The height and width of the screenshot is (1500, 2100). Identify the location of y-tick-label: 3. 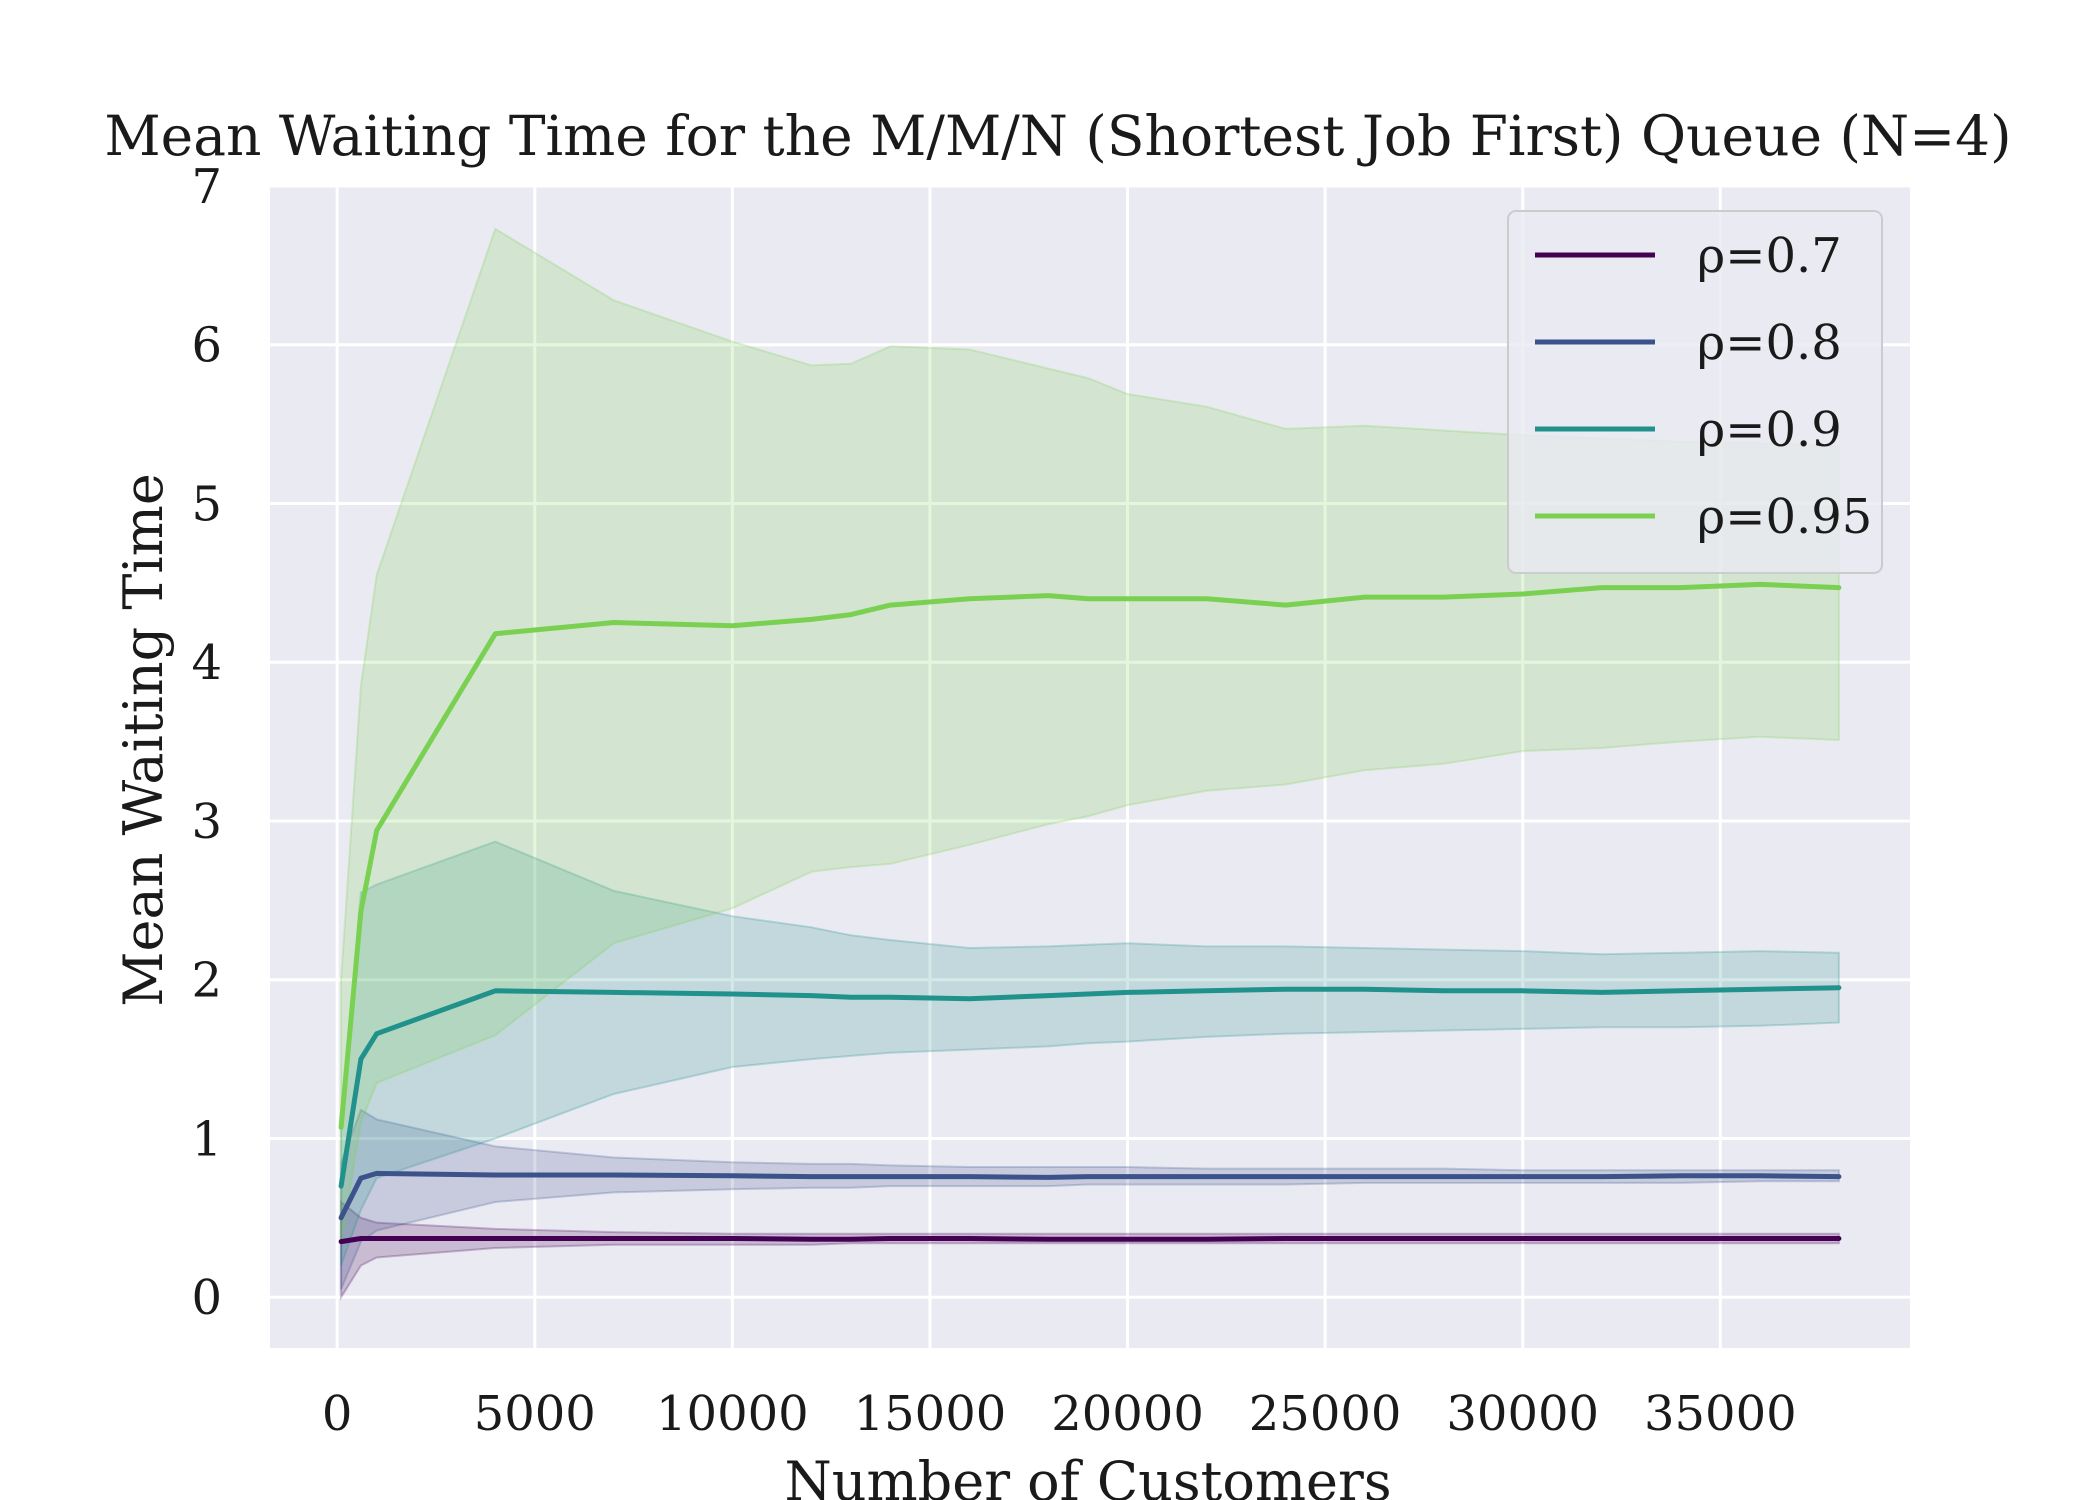
(206, 822).